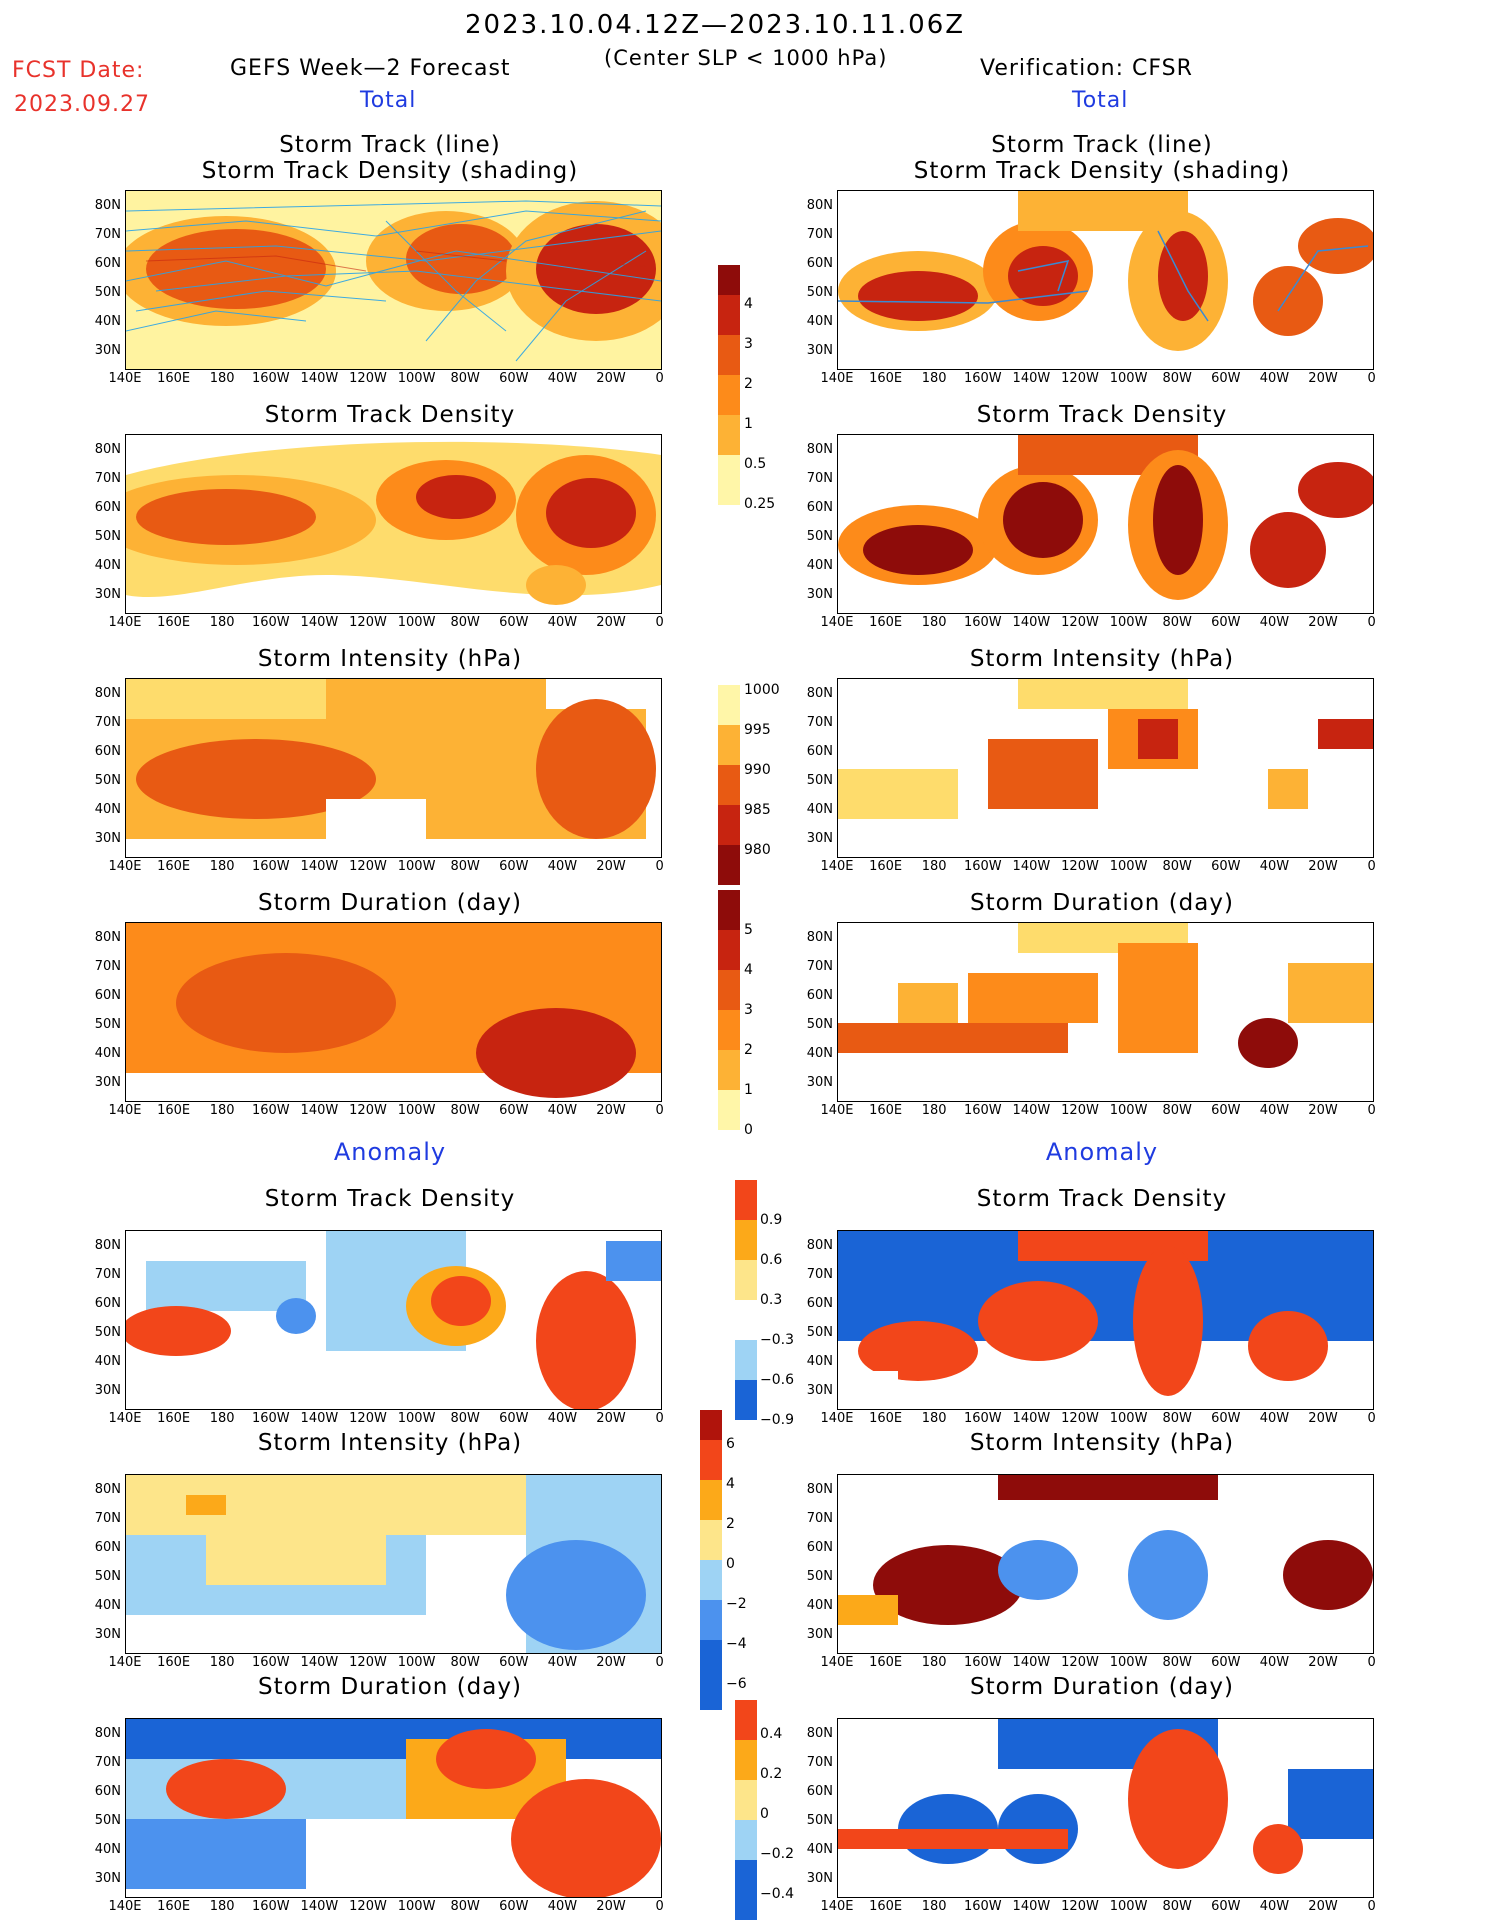 This screenshot has width=1487, height=1925. Describe the element at coordinates (715, 25) in the screenshot. I see `date-range: 2023.10.04.12Z—2023.10.11.06Z` at that location.